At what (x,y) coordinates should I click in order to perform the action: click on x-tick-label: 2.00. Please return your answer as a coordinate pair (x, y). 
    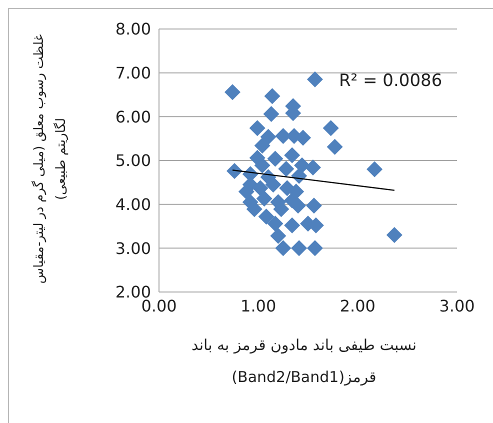
    Looking at the image, I should click on (358, 306).